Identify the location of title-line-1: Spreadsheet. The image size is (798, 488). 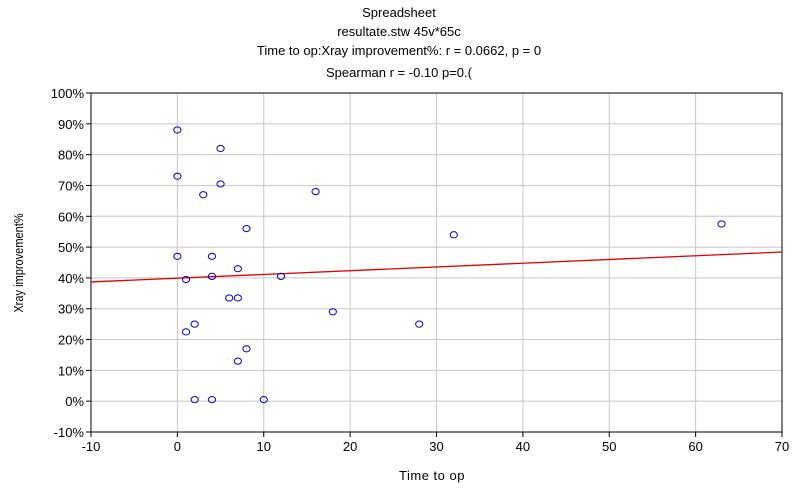
(399, 12).